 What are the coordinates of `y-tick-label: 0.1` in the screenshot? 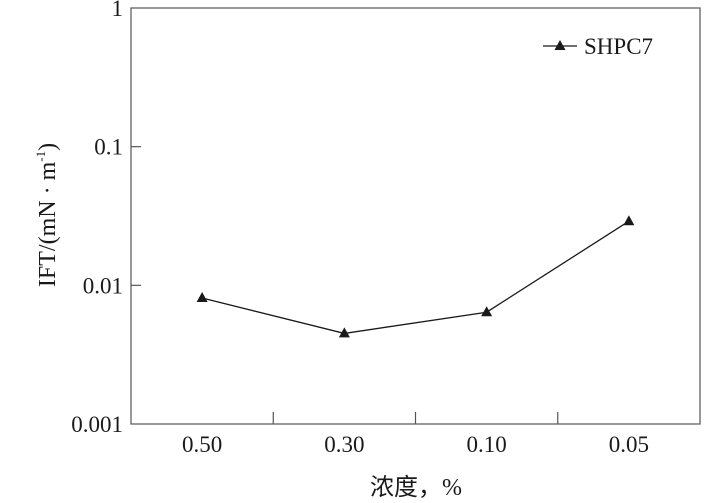 It's located at (108, 147).